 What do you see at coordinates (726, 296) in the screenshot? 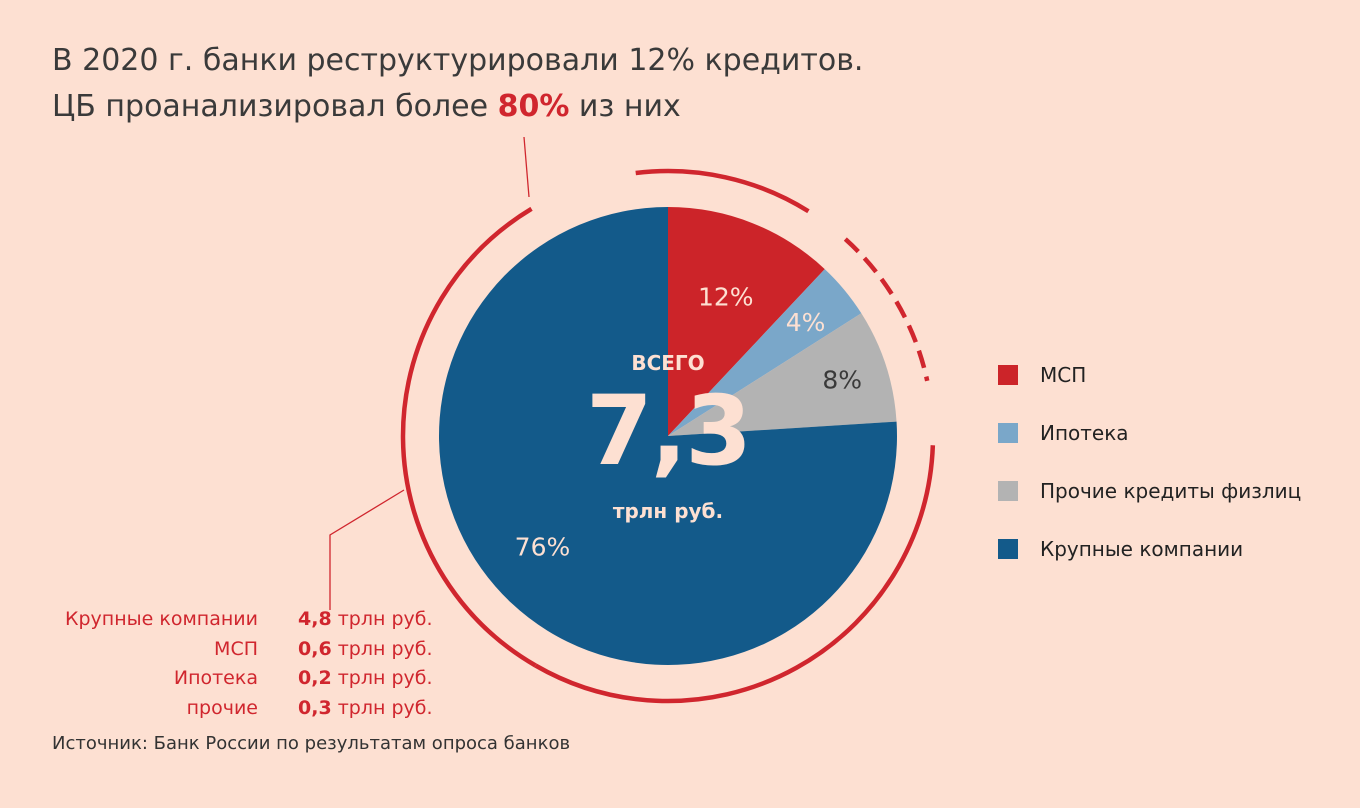
I see `slice-label-мсп: 12%` at bounding box center [726, 296].